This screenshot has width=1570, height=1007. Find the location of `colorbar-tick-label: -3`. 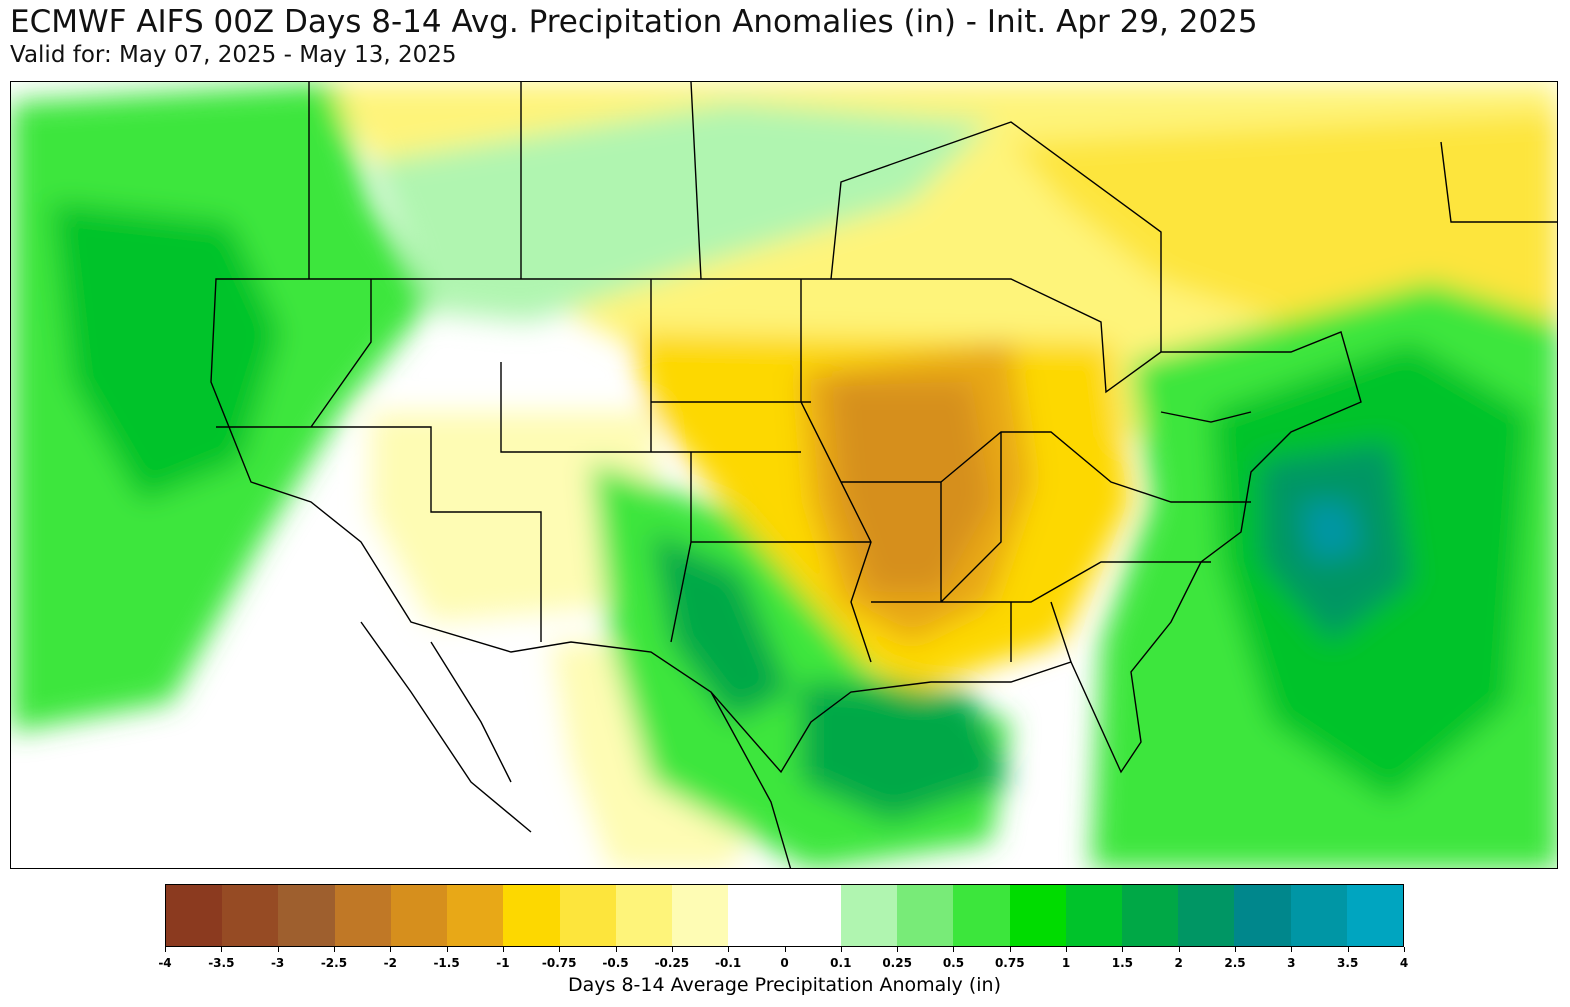

colorbar-tick-label: -3 is located at coordinates (277, 963).